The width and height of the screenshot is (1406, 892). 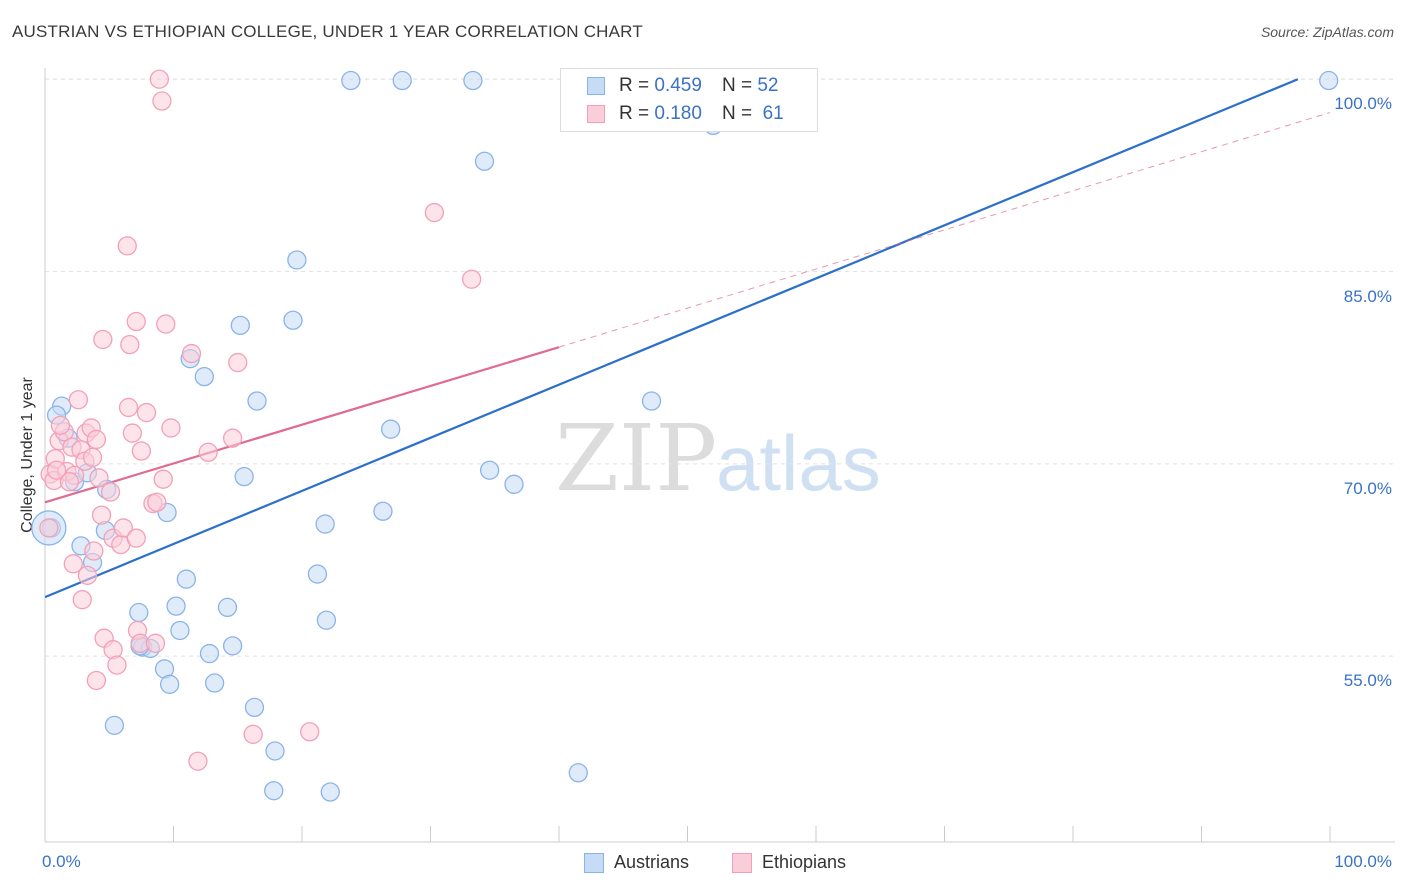 I want to click on trend-line-ethiopians, so click(x=302, y=425).